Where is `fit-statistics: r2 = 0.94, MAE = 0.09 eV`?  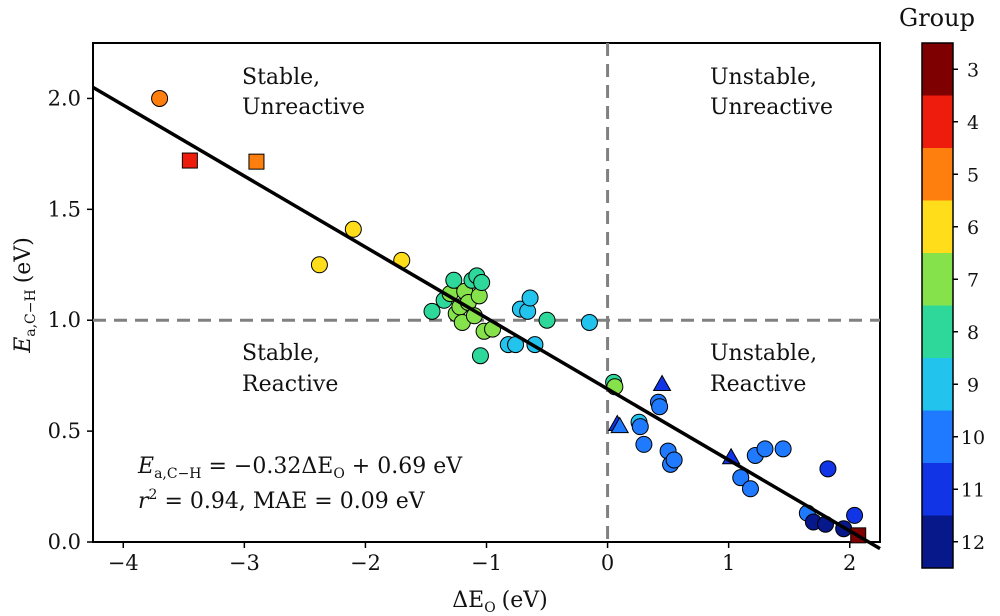
fit-statistics: r2 = 0.94, MAE = 0.09 eV is located at coordinates (282, 500).